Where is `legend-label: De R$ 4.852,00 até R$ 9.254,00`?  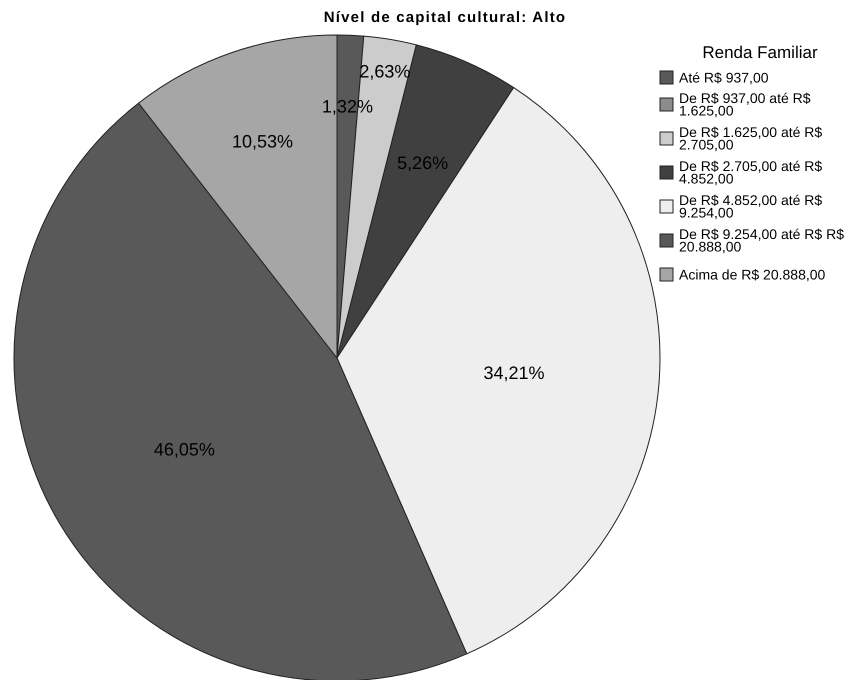
legend-label: De R$ 4.852,00 até R$ 9.254,00 is located at coordinates (750, 206).